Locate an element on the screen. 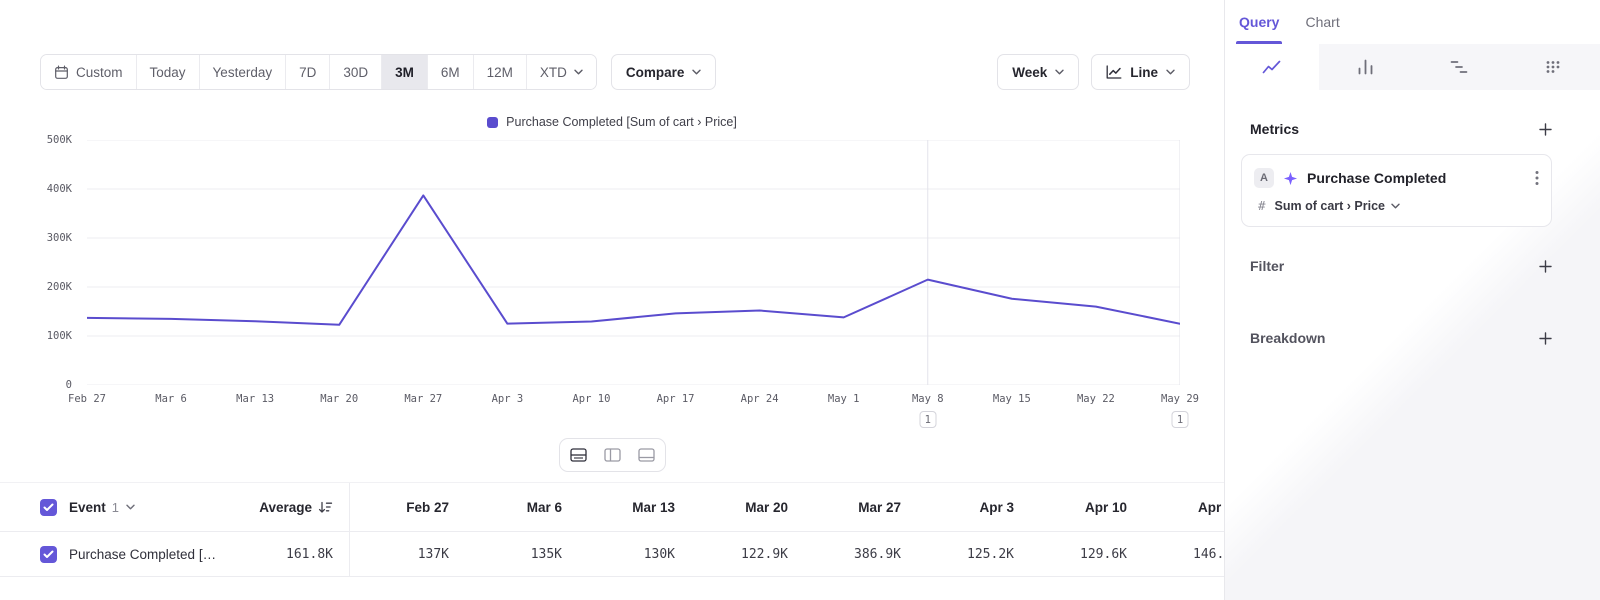 The height and width of the screenshot is (600, 1600). tab-chart: Chart is located at coordinates (1322, 22).